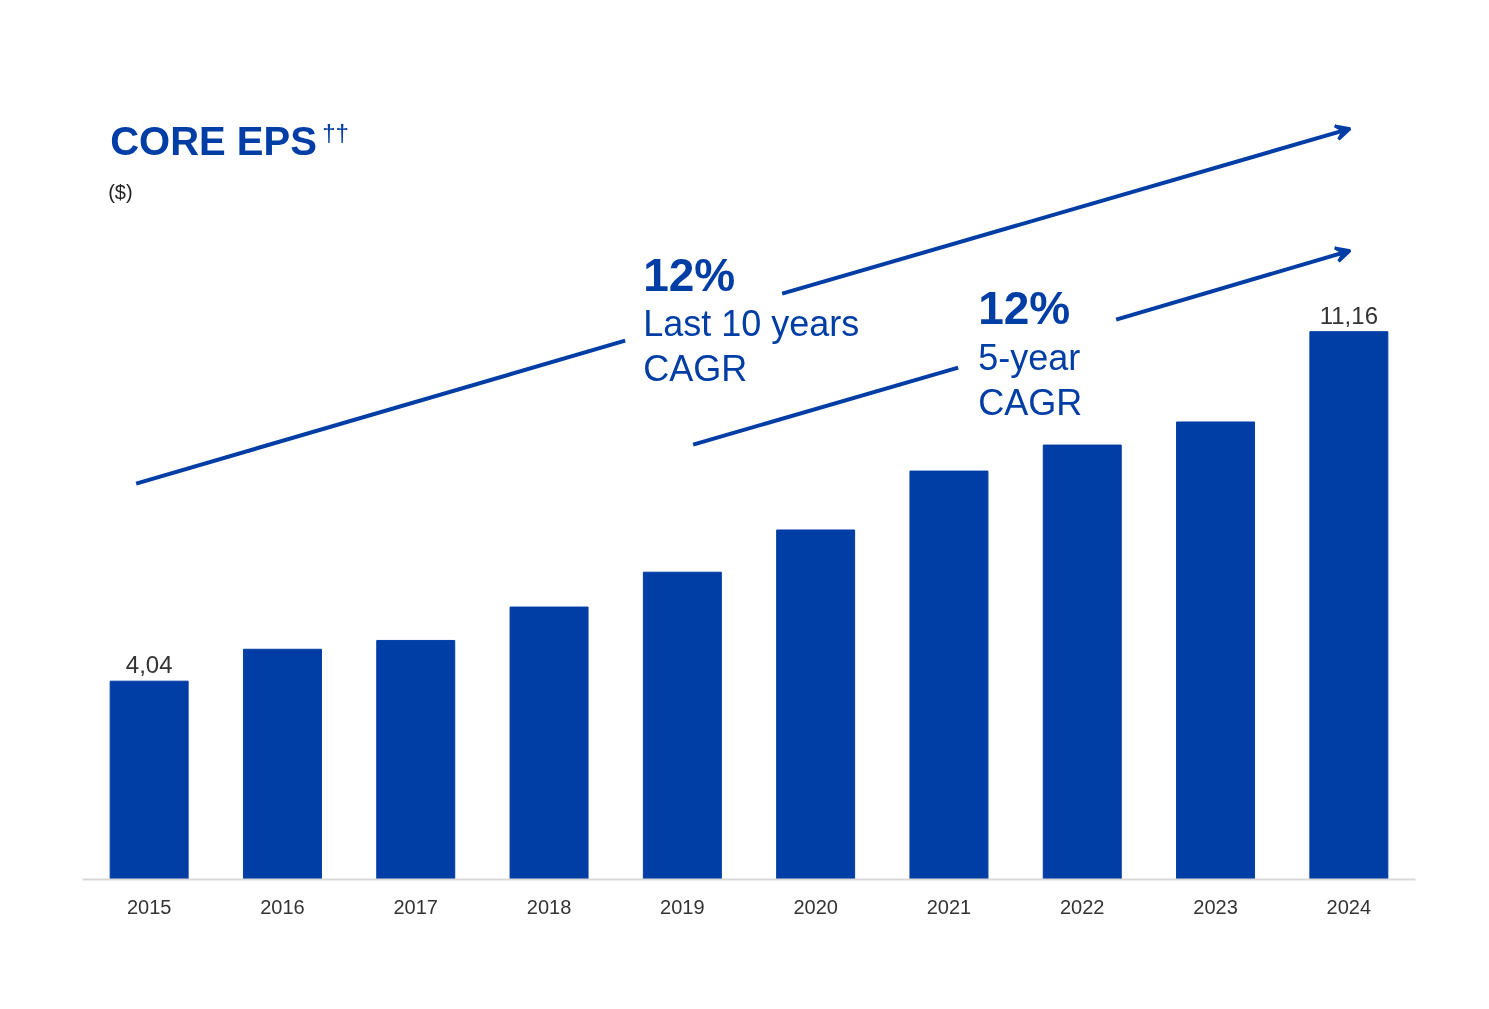  I want to click on x-tick-label: 2016, so click(282, 906).